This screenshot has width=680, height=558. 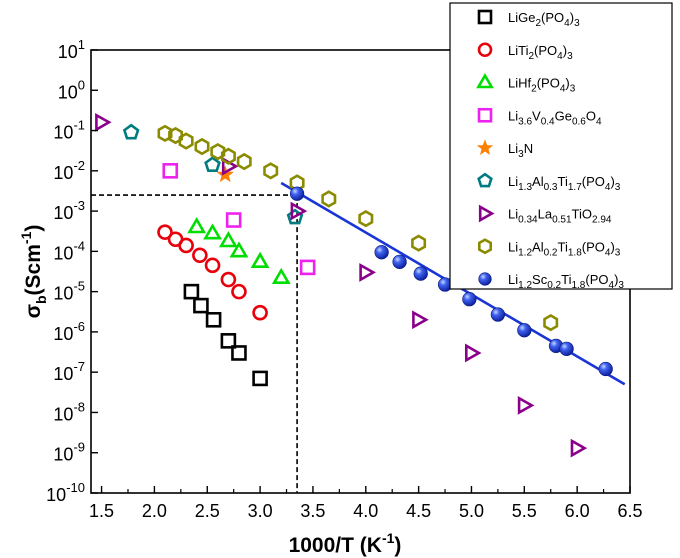 I want to click on legend-label-subscript: 2.94, so click(x=602, y=220).